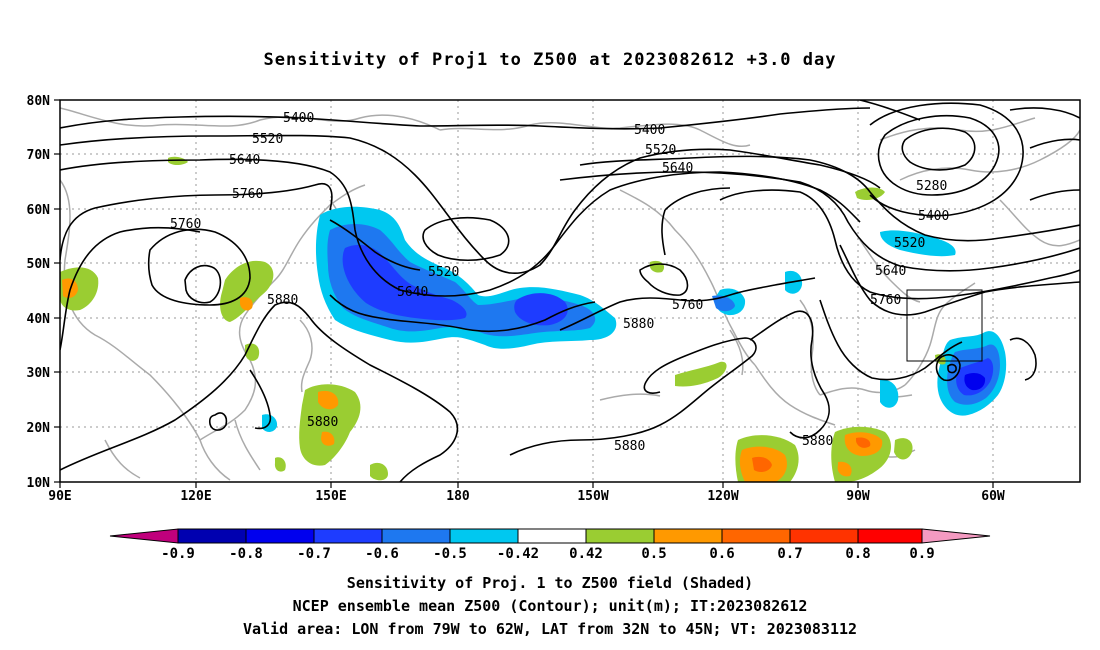  I want to click on valid-area-box, so click(944, 325).